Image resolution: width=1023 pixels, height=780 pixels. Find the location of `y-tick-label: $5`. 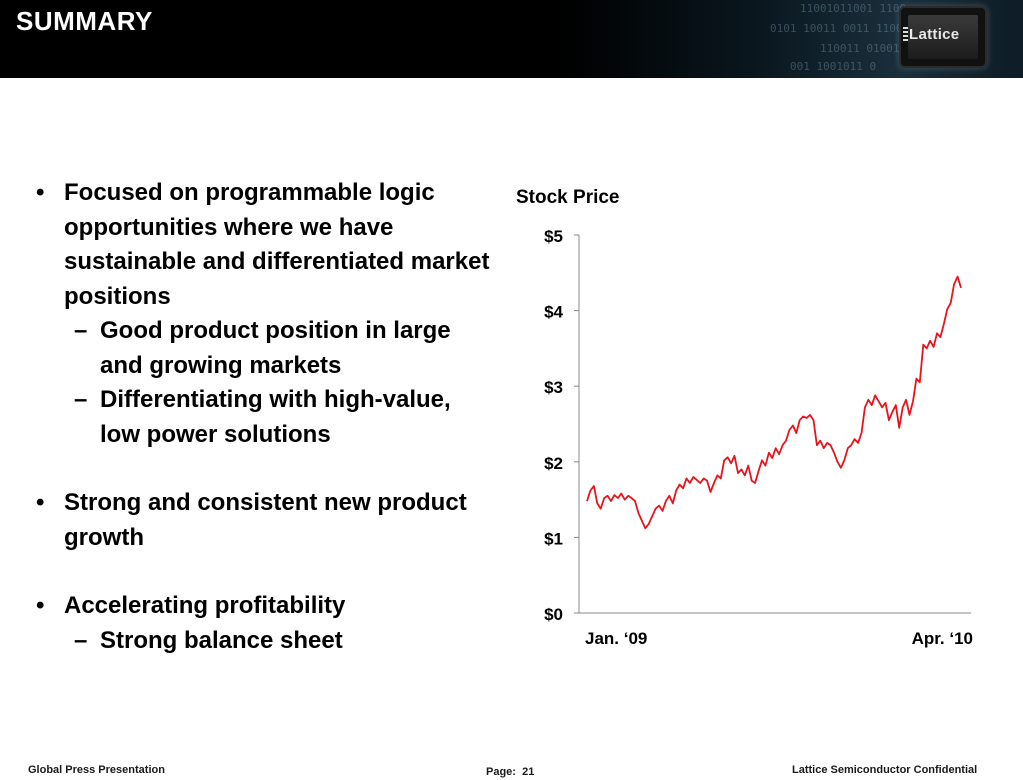

y-tick-label: $5 is located at coordinates (553, 236).